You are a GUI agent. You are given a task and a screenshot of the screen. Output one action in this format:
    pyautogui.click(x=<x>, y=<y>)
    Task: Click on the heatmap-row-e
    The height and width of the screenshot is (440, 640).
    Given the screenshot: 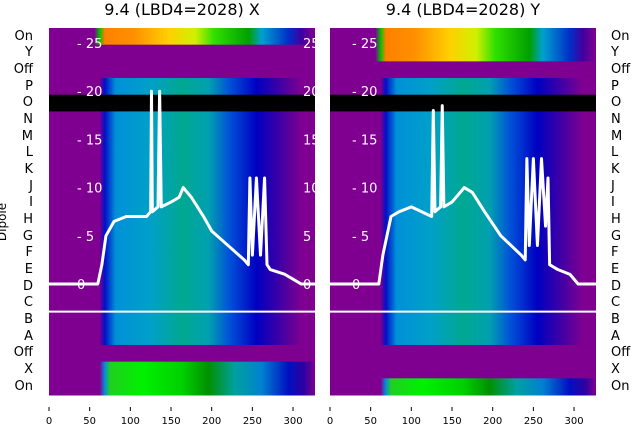 What is the action you would take?
    pyautogui.click(x=463, y=270)
    